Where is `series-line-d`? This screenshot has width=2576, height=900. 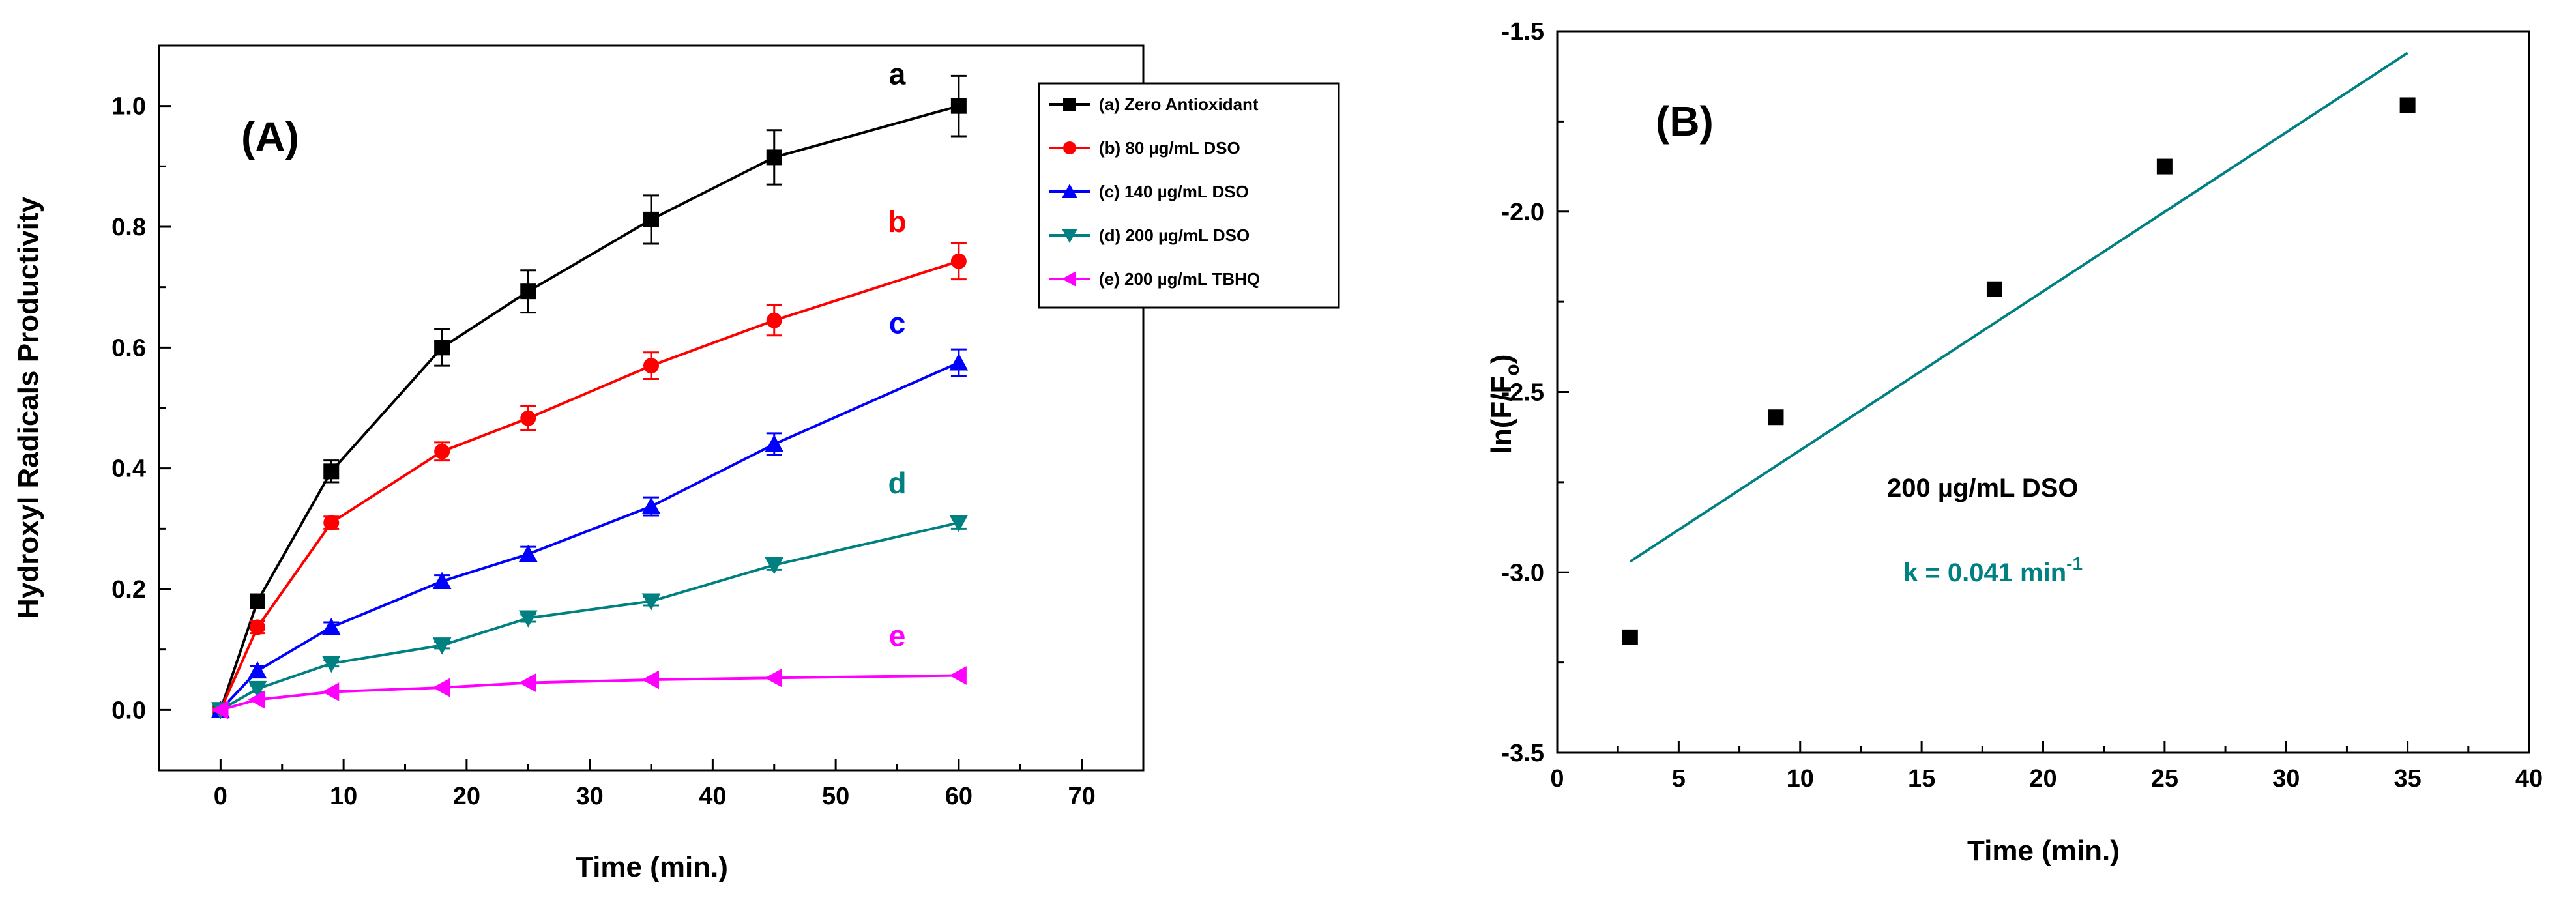 series-line-d is located at coordinates (589, 617).